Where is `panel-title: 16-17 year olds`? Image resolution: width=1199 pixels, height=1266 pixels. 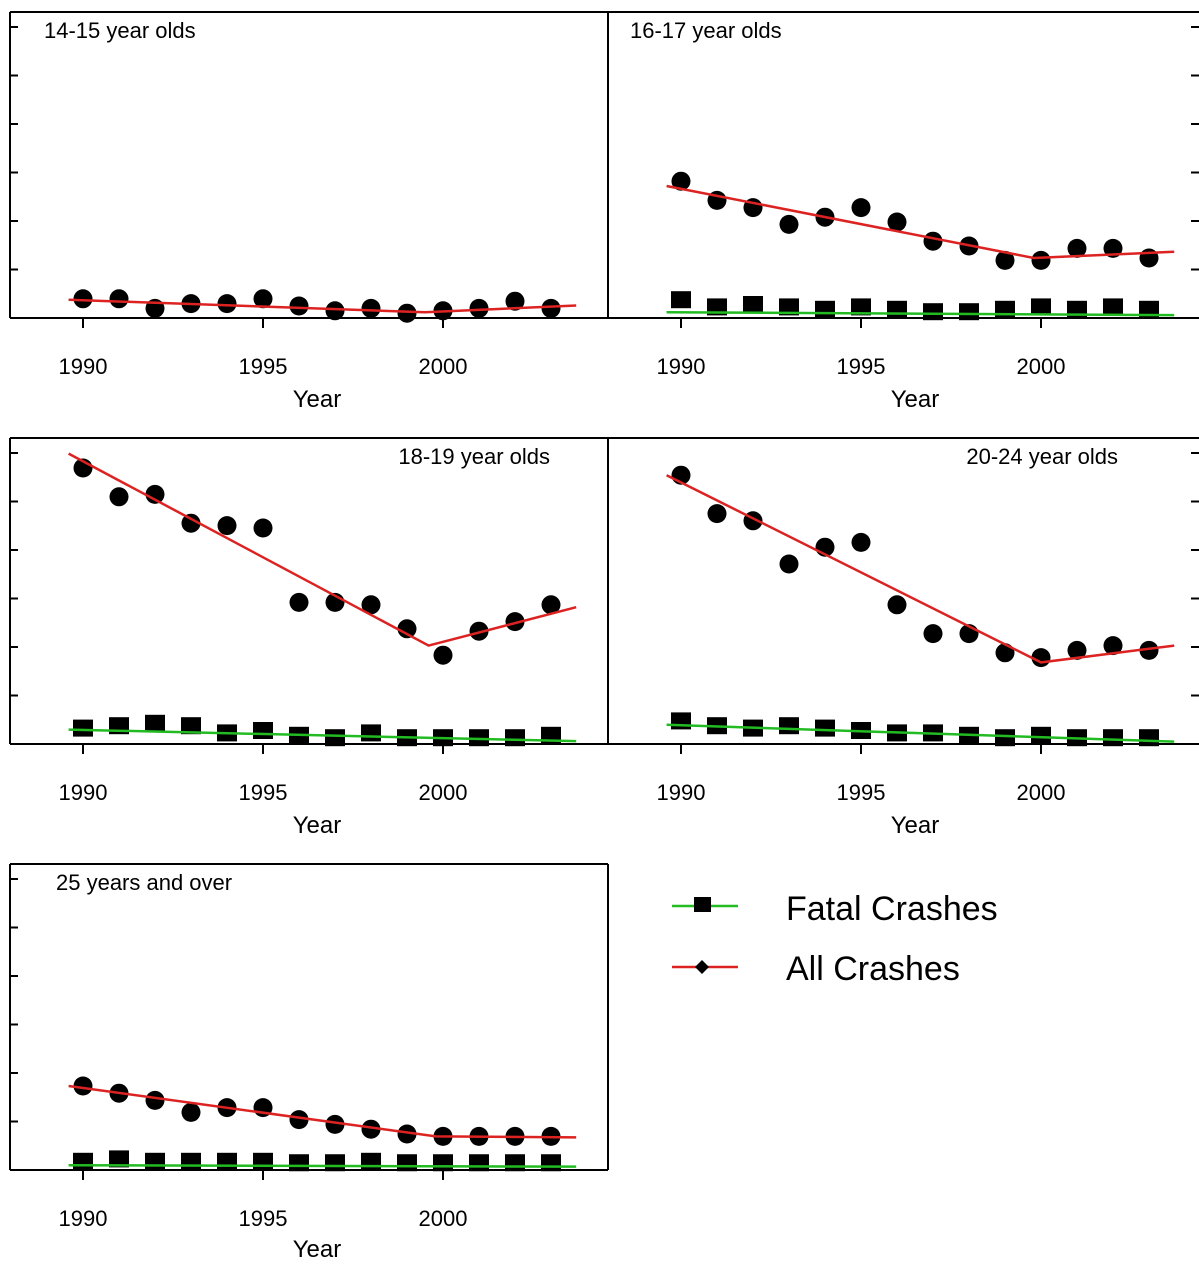 panel-title: 16-17 year olds is located at coordinates (706, 30).